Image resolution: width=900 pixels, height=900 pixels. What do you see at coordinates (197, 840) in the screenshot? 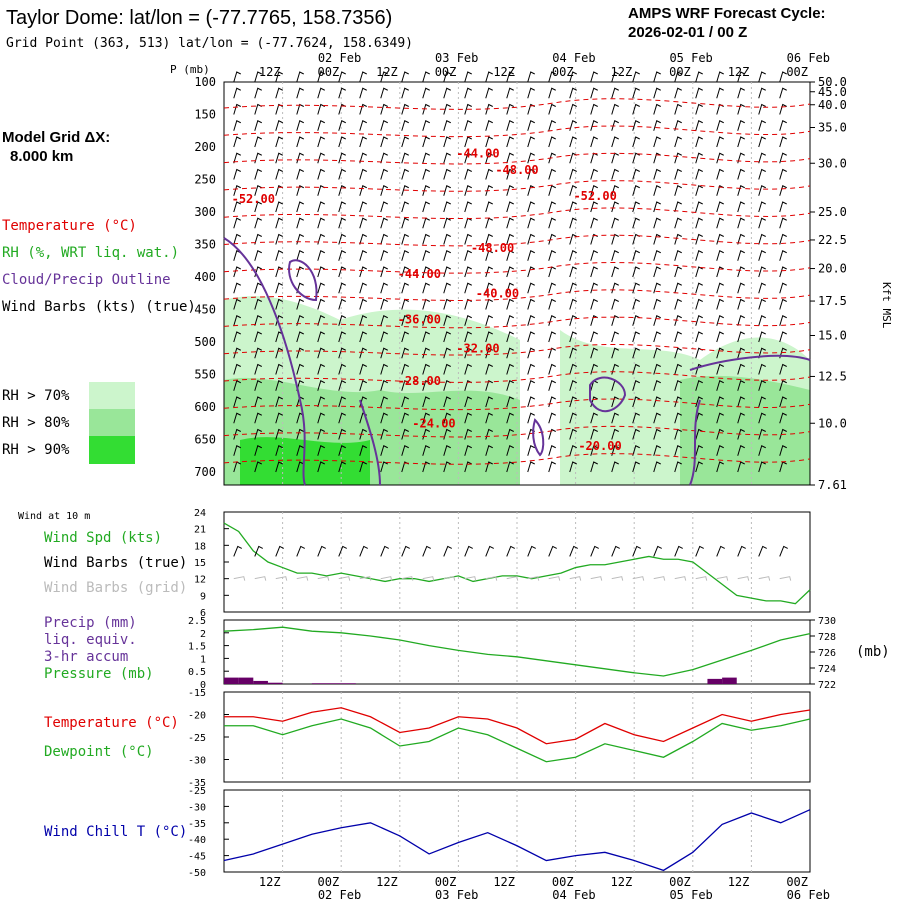
I see `panel-tick-label: -40` at bounding box center [197, 840].